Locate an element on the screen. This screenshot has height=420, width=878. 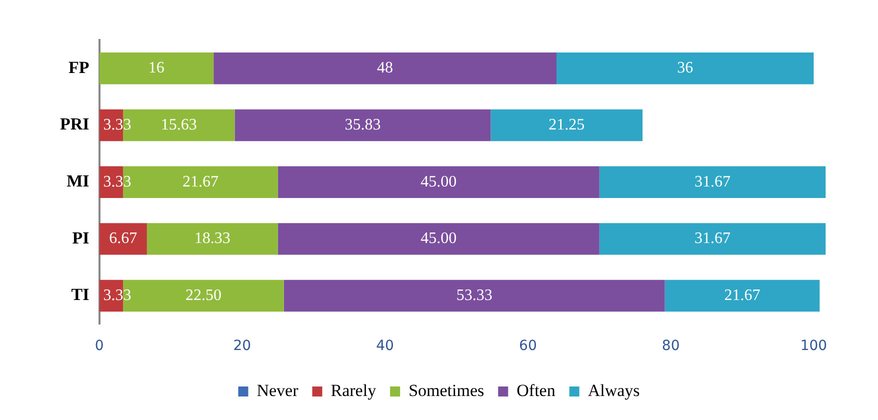
y-tick-label: TI is located at coordinates (80, 294).